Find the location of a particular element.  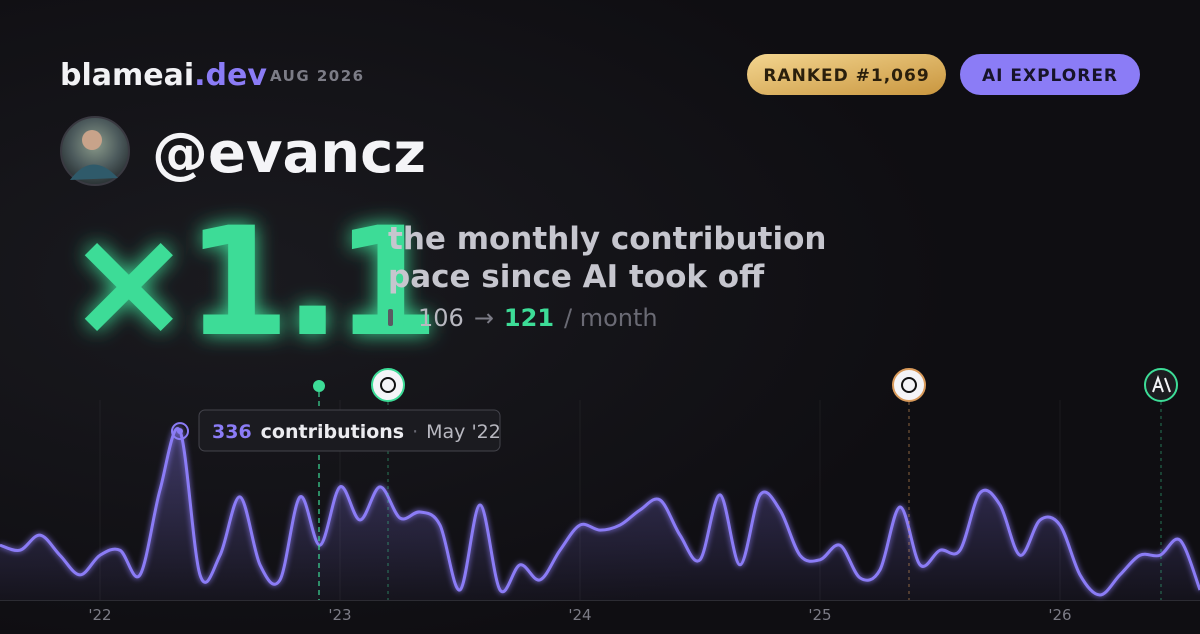

brand-tld: .dev is located at coordinates (230, 75).